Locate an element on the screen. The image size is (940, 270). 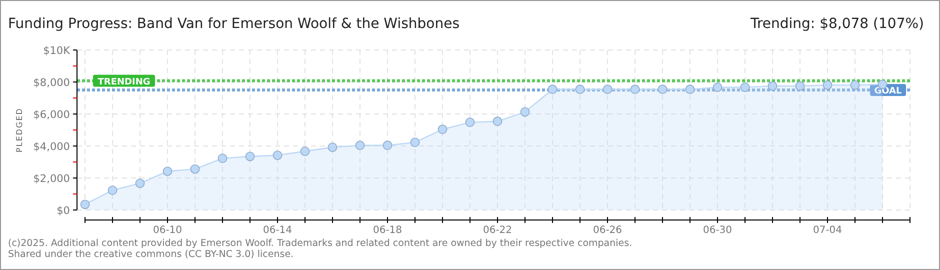
ref-line-label: TRENDING is located at coordinates (124, 82).